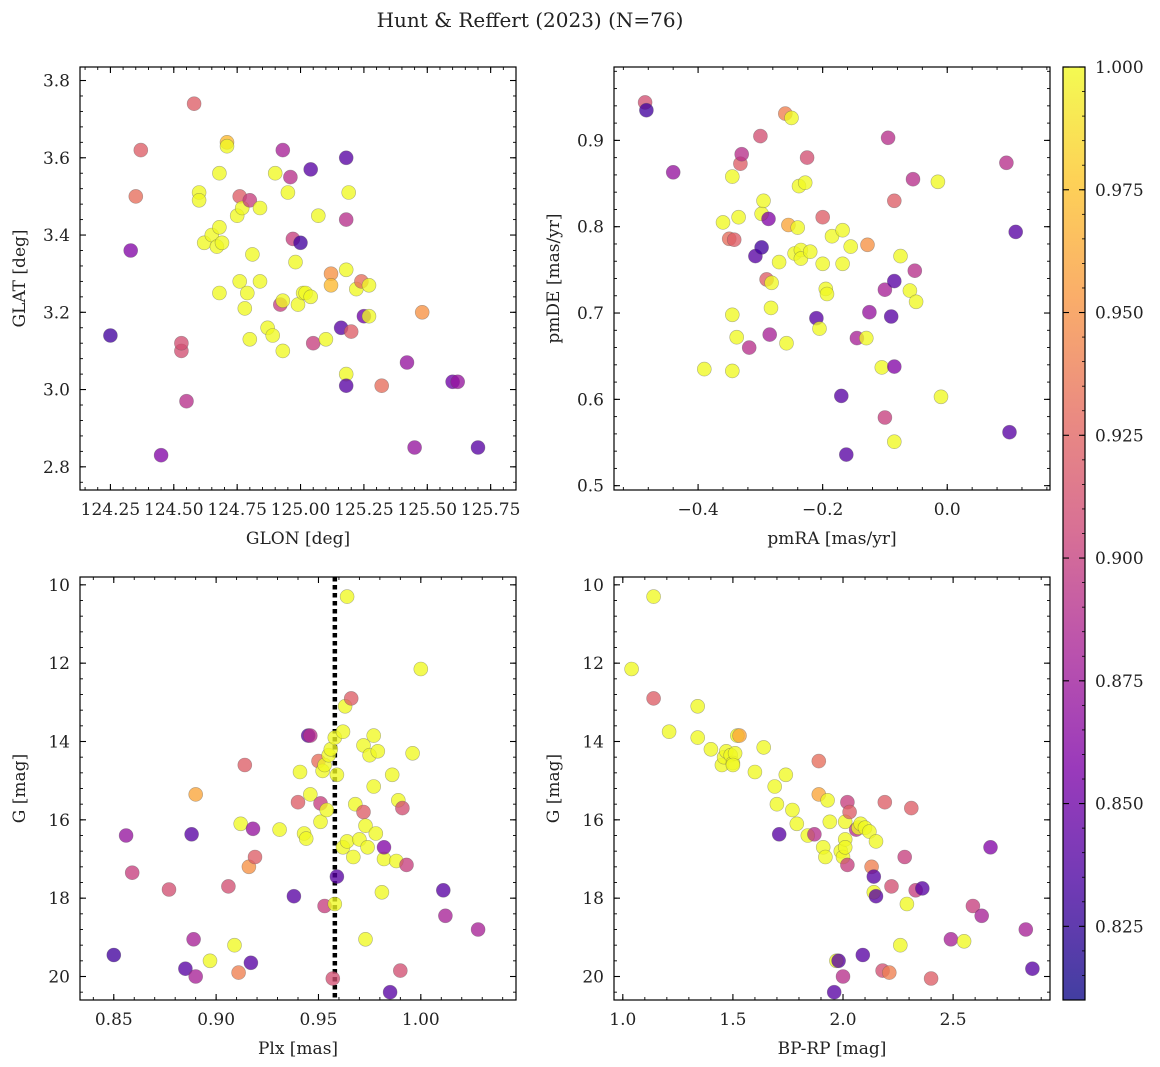 The height and width of the screenshot is (1067, 1160). I want to click on colorbar-tick-label: 0.850, so click(1119, 805).